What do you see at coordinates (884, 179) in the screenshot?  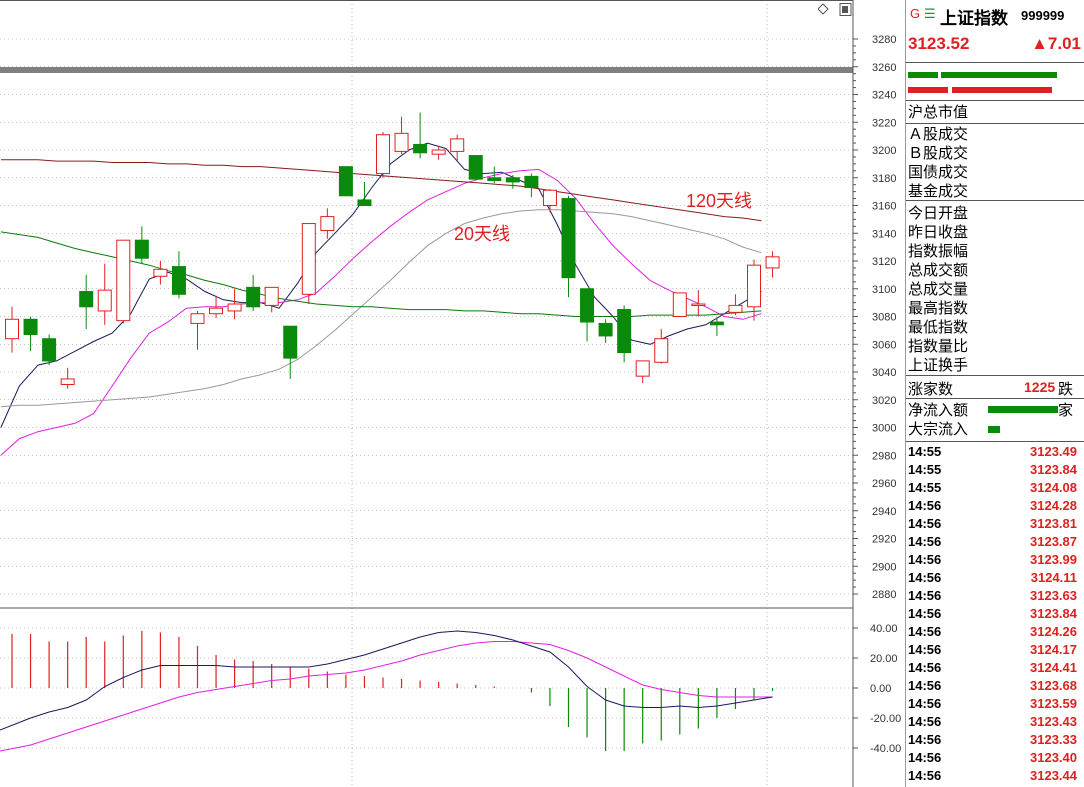 I see `y-tick-label: 3180` at bounding box center [884, 179].